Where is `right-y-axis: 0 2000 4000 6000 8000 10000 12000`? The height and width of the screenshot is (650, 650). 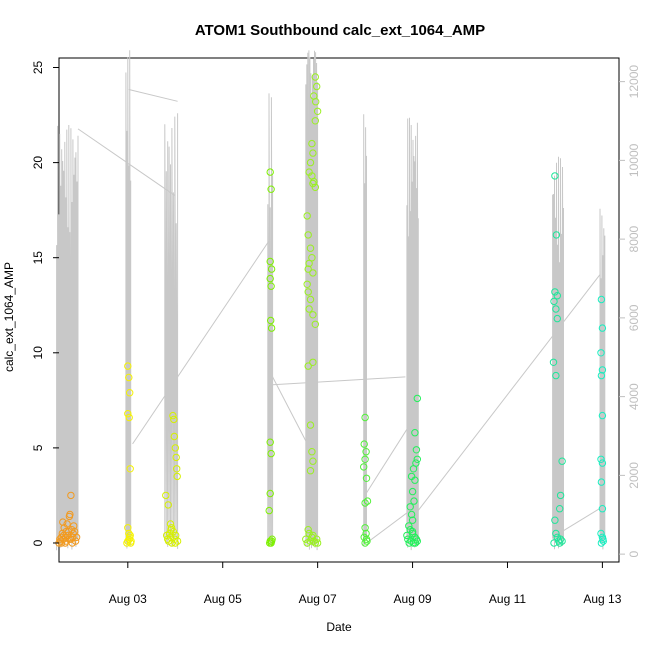
right-y-axis: 0 2000 4000 6000 8000 10000 12000 is located at coordinates (630, 311).